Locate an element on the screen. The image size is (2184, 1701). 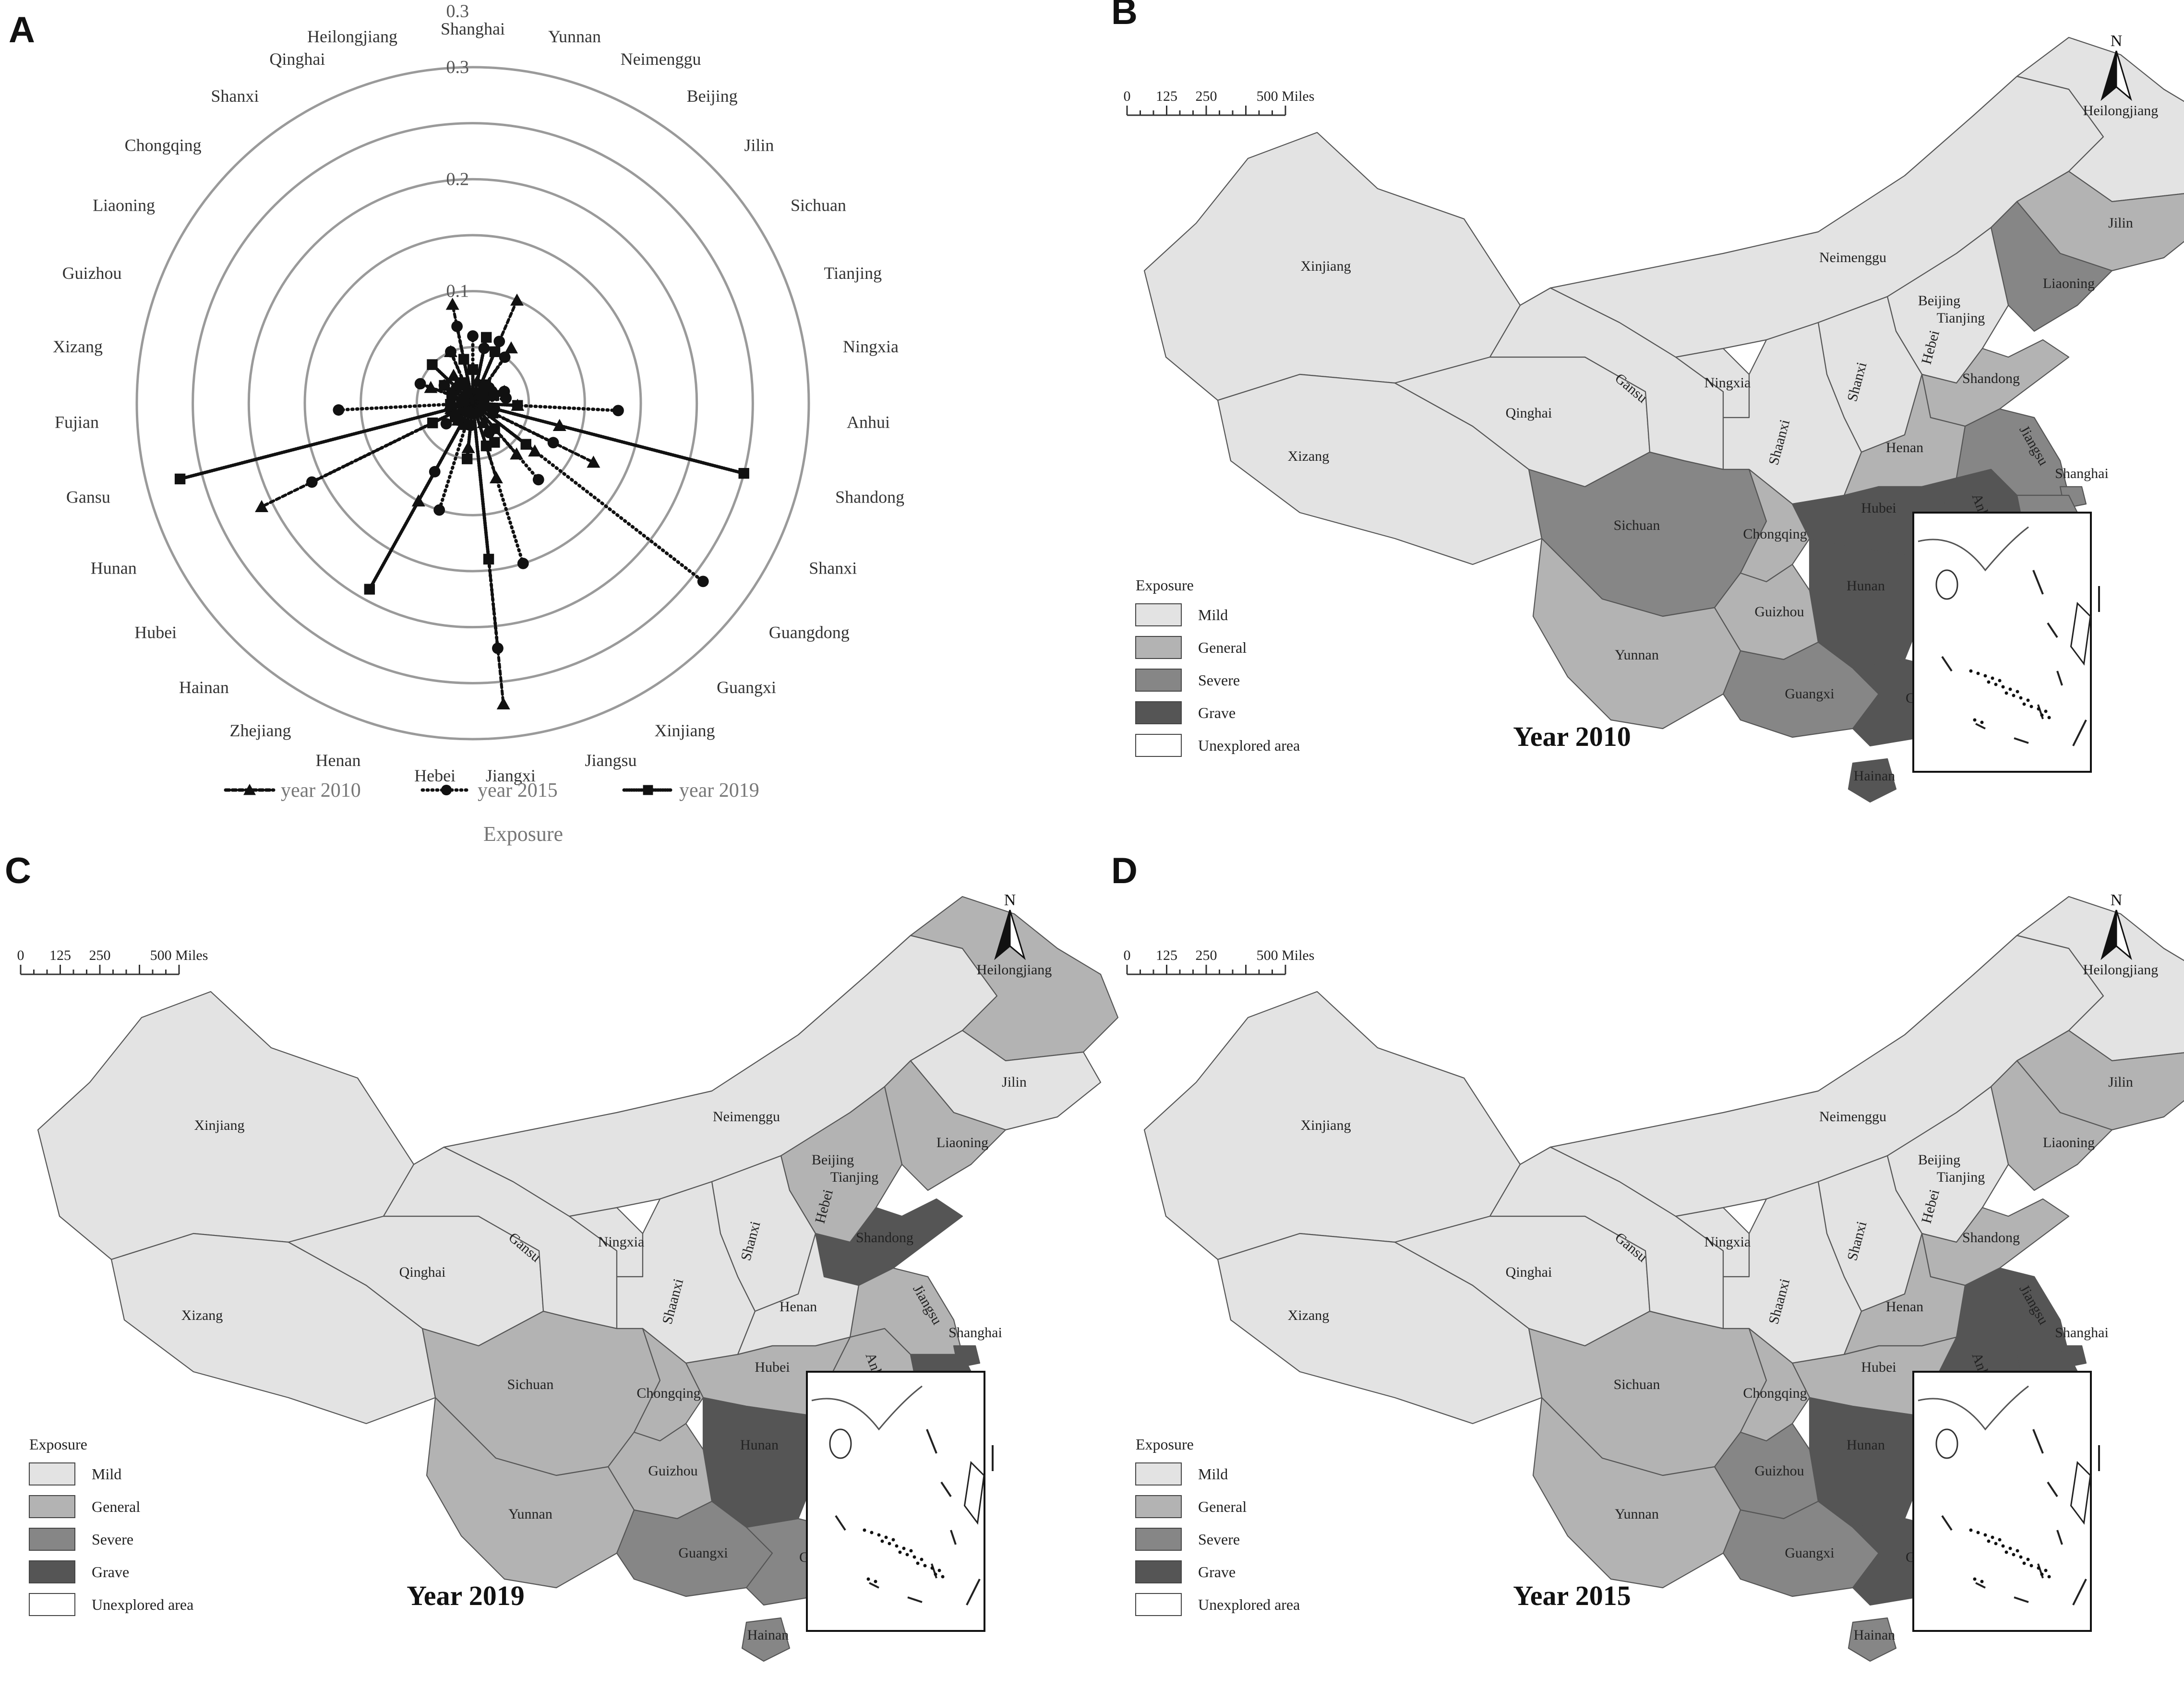
map-legend-title: Exposure is located at coordinates (1165, 585).